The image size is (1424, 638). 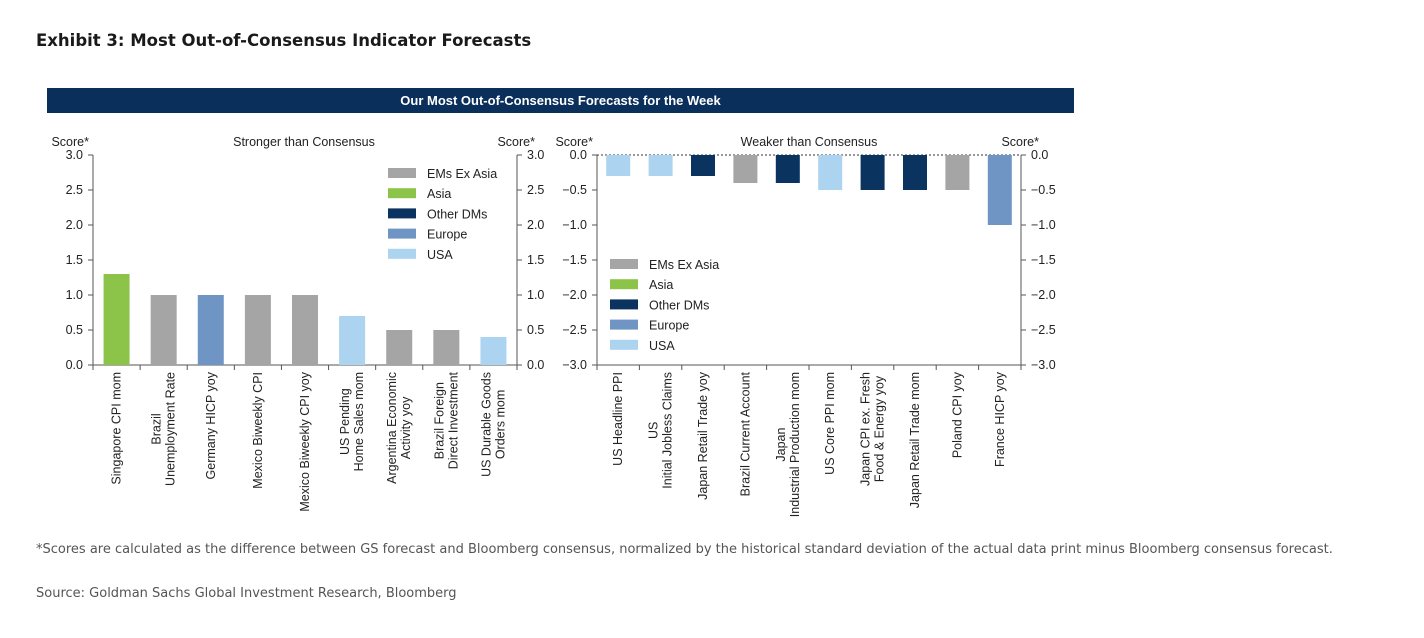 What do you see at coordinates (535, 225) in the screenshot?
I see `y-tick-label-right: 2.0` at bounding box center [535, 225].